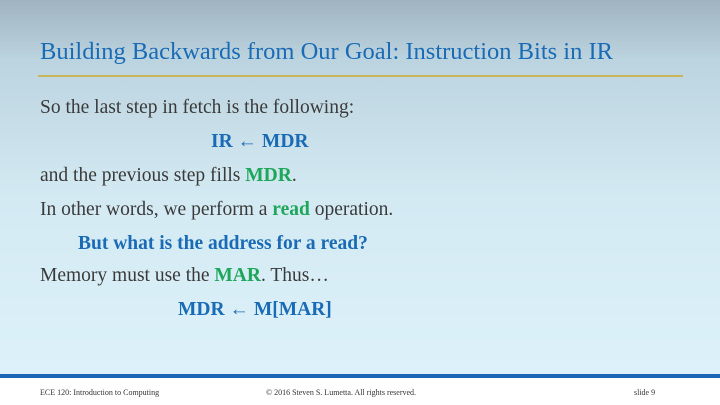  What do you see at coordinates (291, 209) in the screenshot?
I see `read-highlight: read` at bounding box center [291, 209].